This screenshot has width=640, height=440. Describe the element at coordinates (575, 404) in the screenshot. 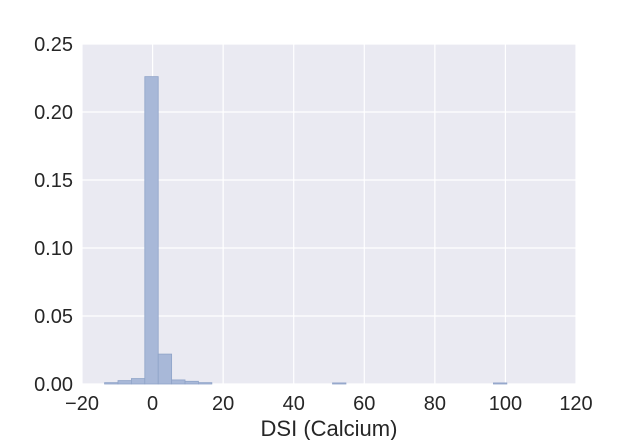

I see `x-tick-label: 120` at that location.